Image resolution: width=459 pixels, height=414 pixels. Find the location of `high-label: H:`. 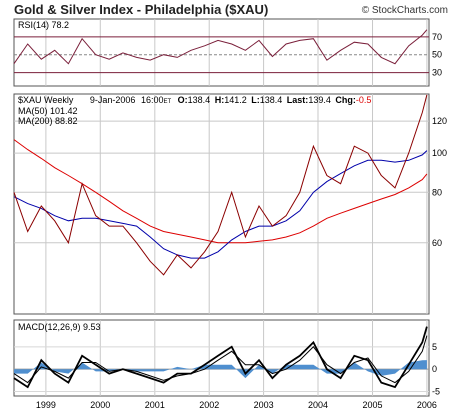

high-label: H: is located at coordinates (220, 100).